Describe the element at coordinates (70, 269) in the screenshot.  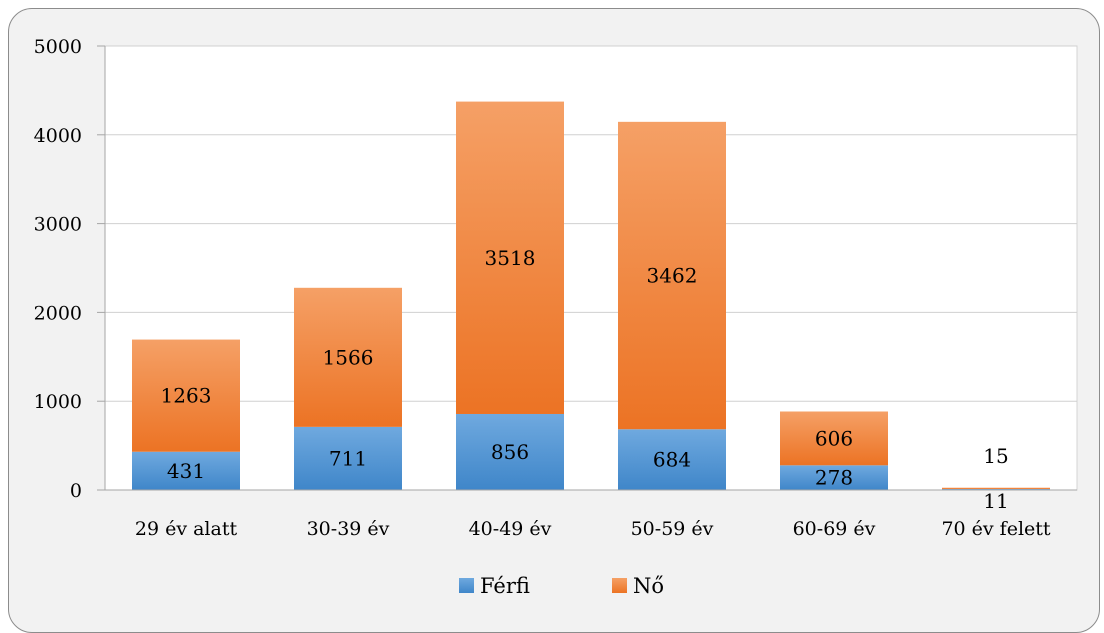
I see `y-axis: 0 1000 2000 3000 4000 5000` at that location.